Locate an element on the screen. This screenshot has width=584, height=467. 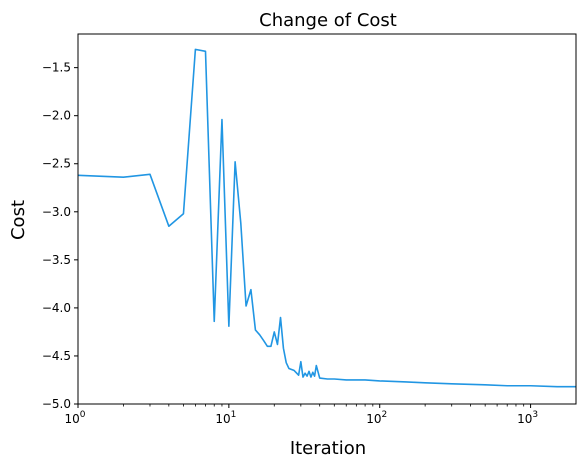
x-tick-label: 10³ is located at coordinates (527, 418).